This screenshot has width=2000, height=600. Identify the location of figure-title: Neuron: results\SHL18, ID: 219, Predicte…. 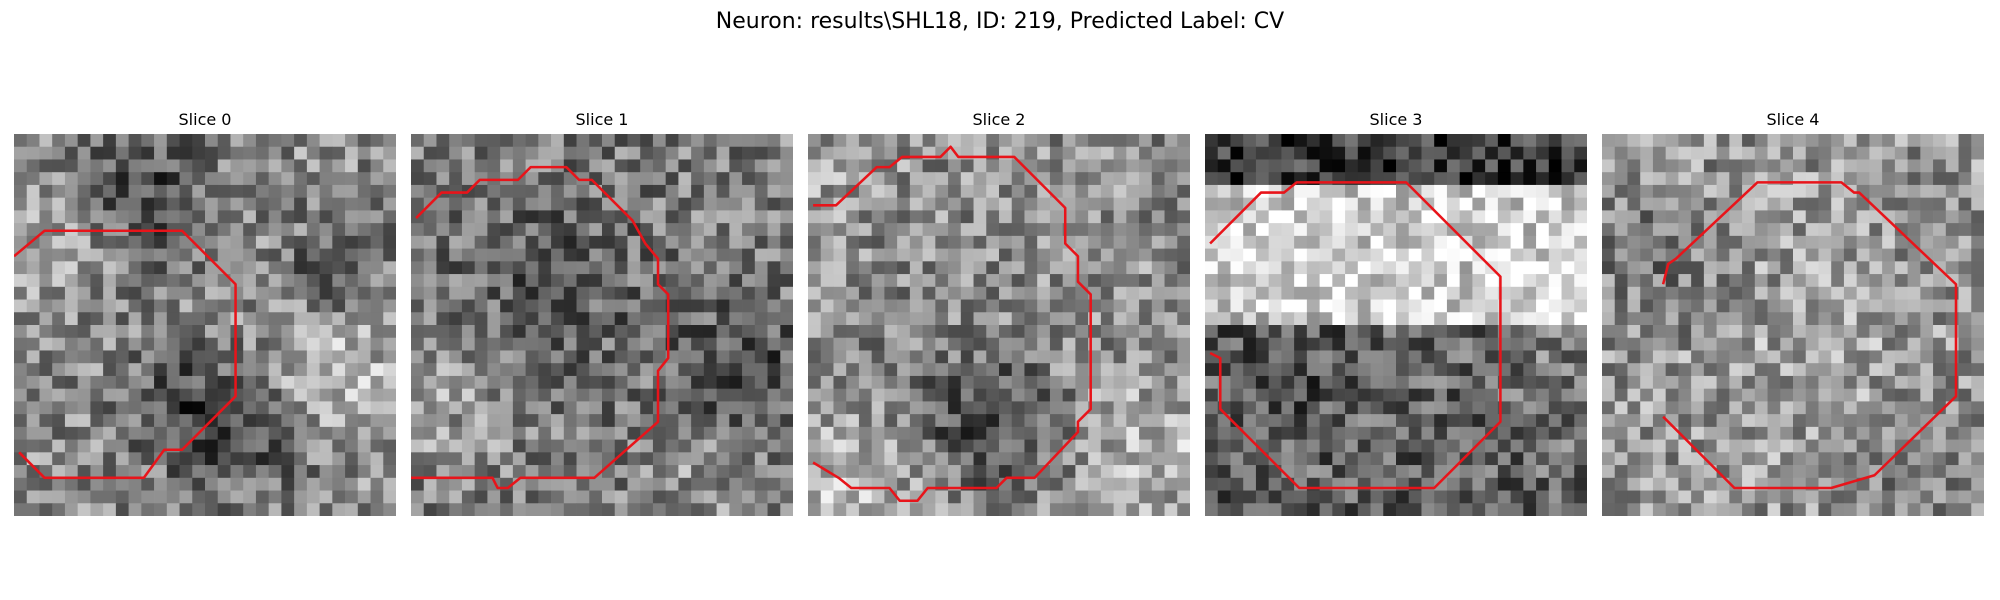
(1000, 21).